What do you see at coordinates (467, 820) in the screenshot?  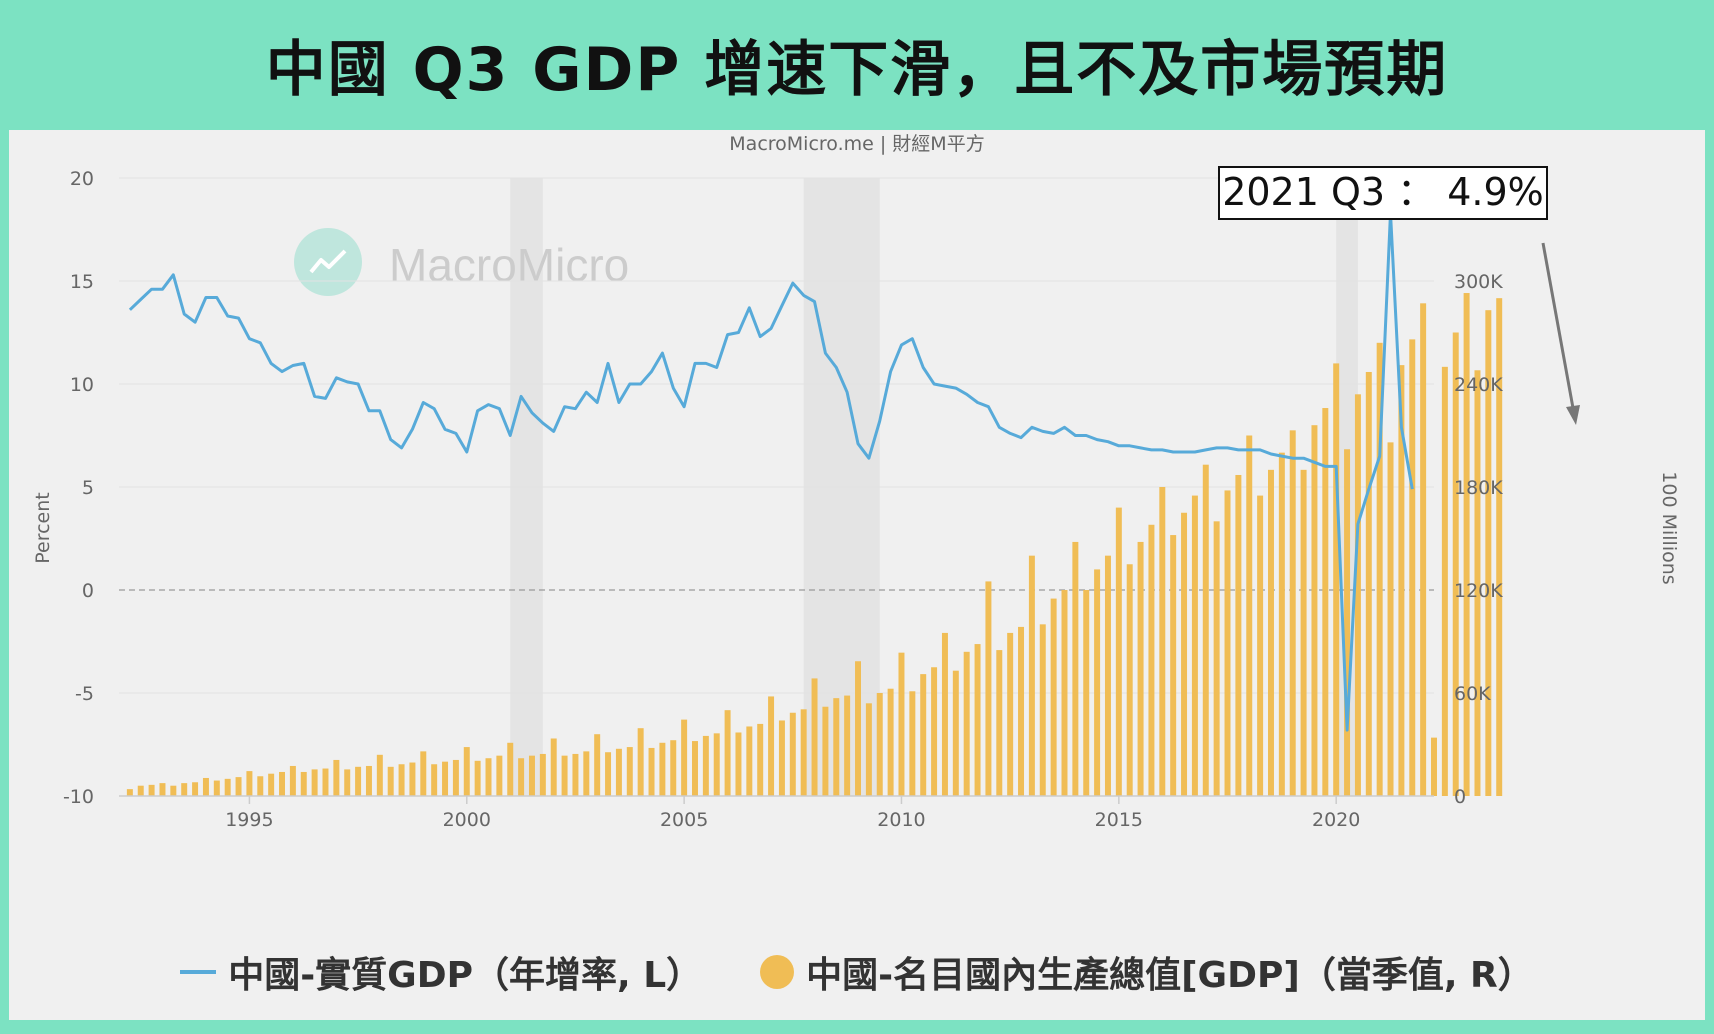 I see `x-axis-tick-label: 2000` at bounding box center [467, 820].